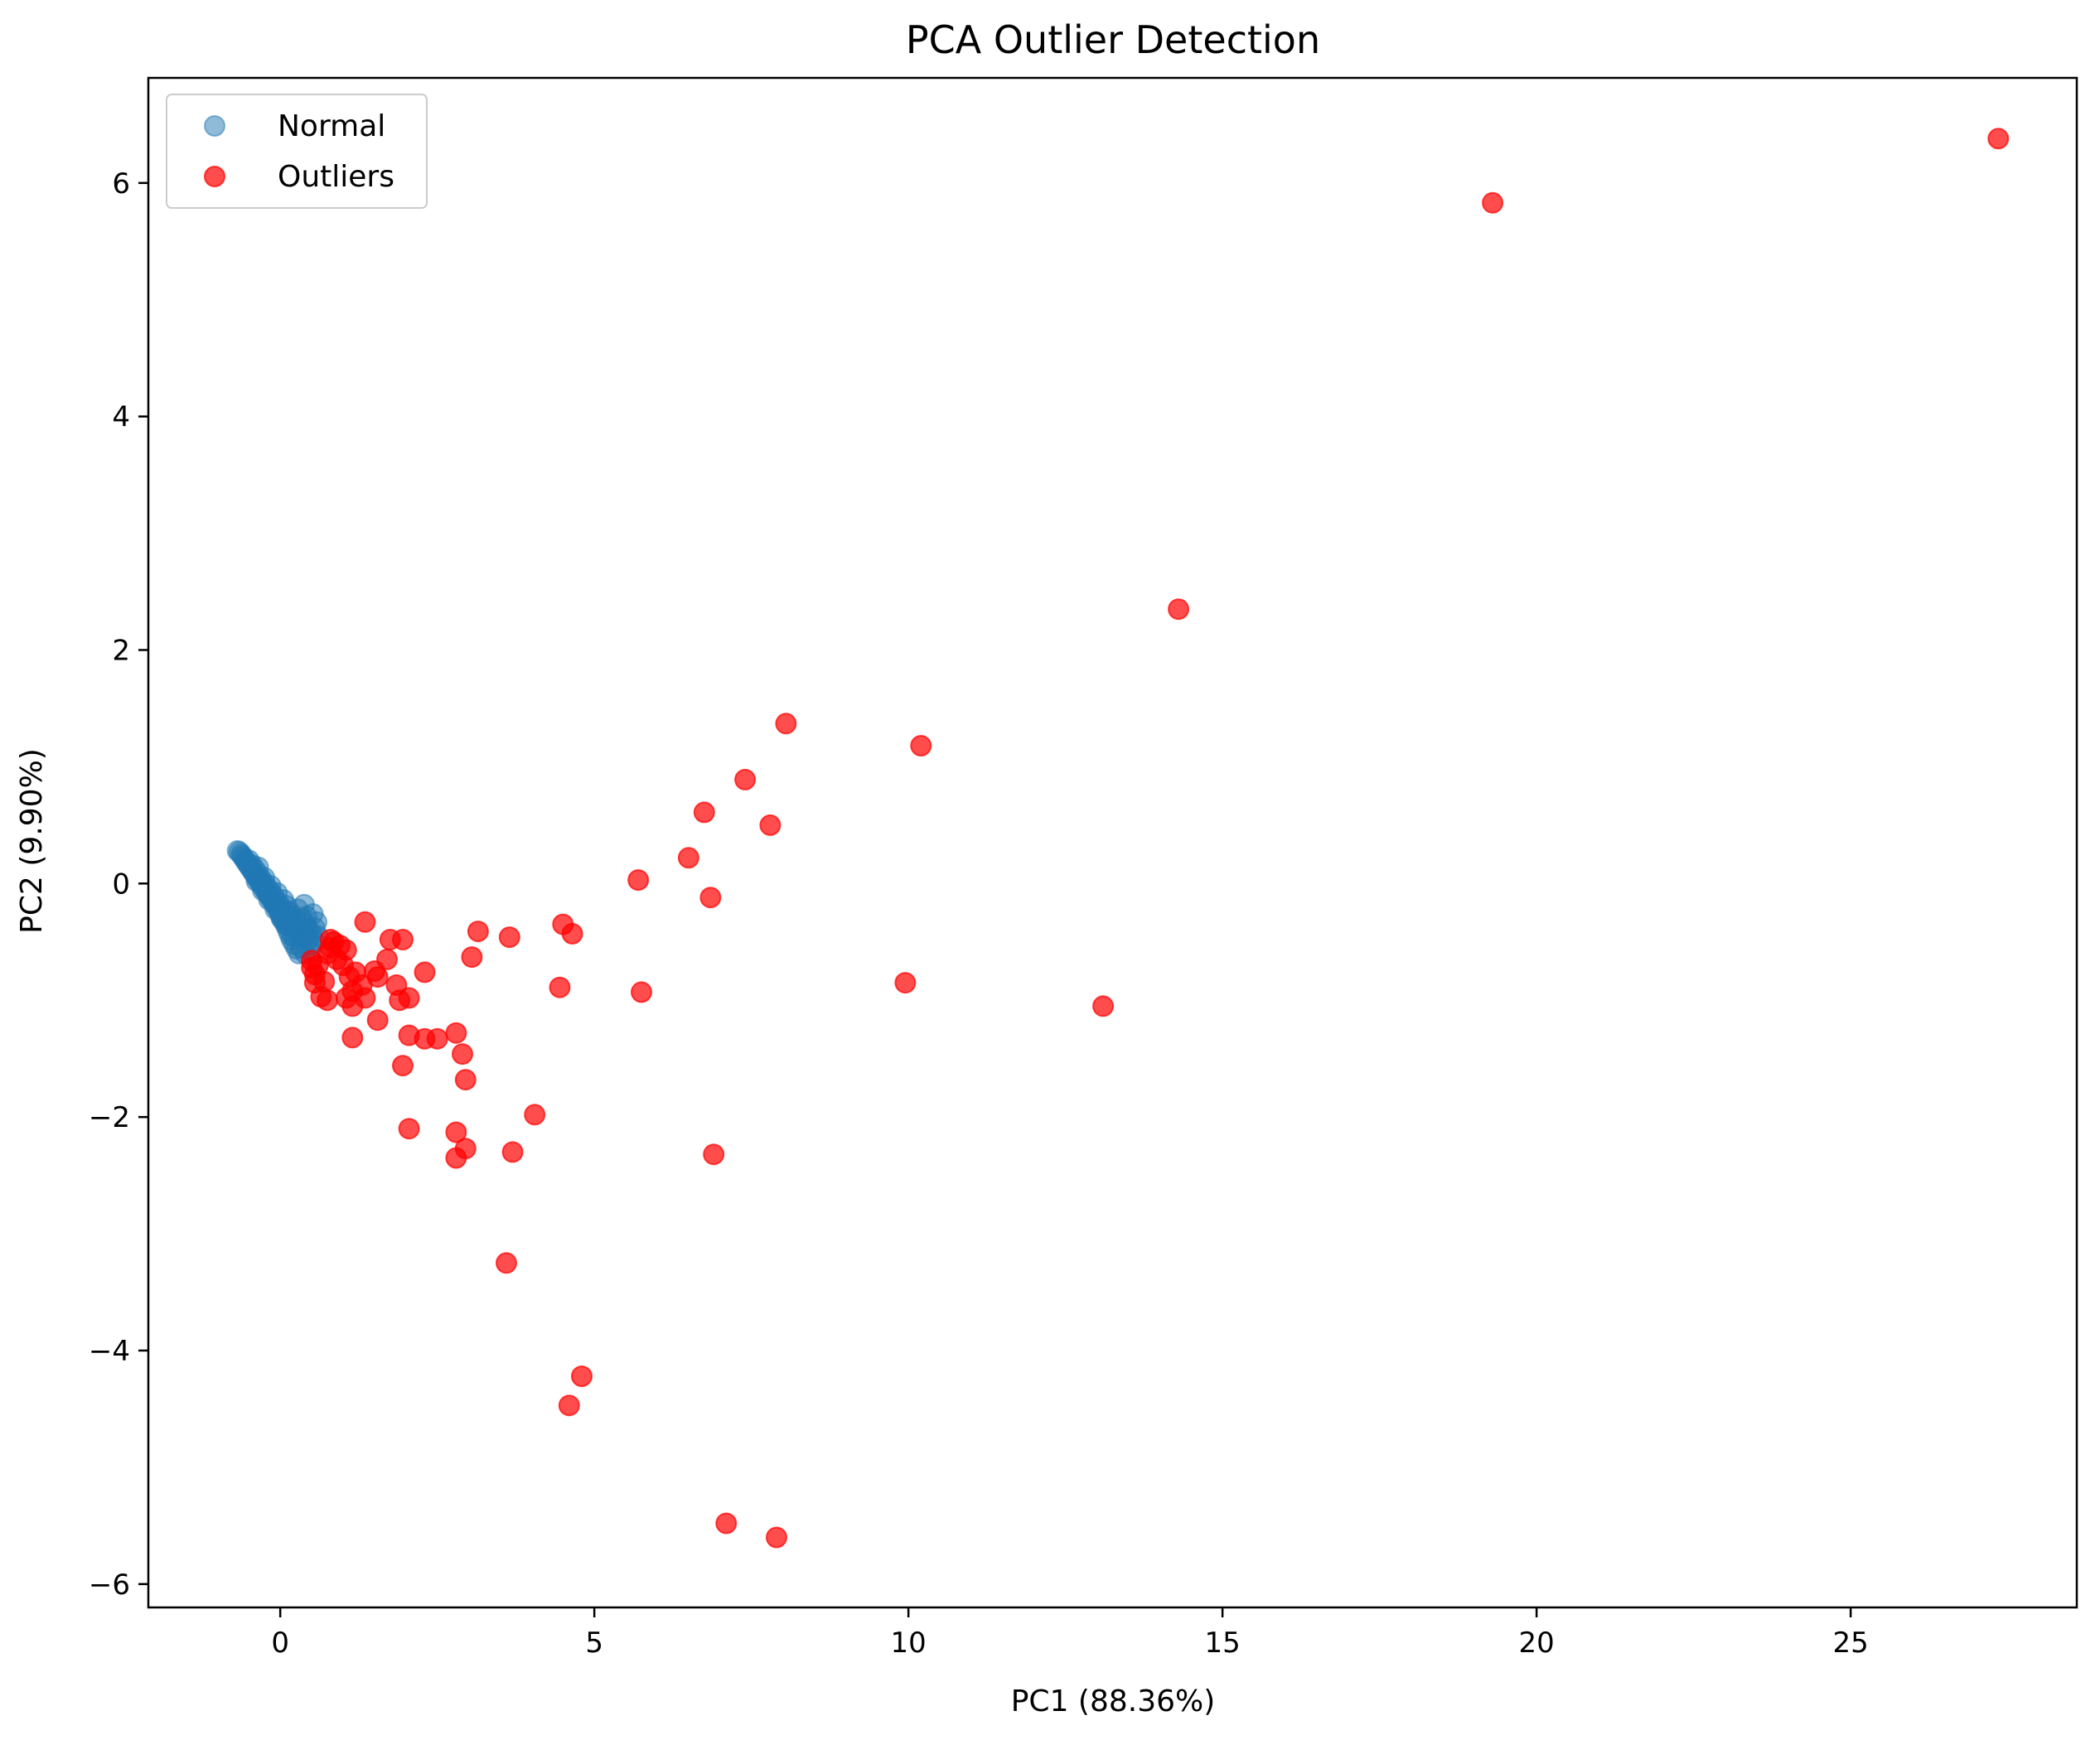 The height and width of the screenshot is (1740, 2100). What do you see at coordinates (336, 177) in the screenshot?
I see `legend-label-outliers: Outliers` at bounding box center [336, 177].